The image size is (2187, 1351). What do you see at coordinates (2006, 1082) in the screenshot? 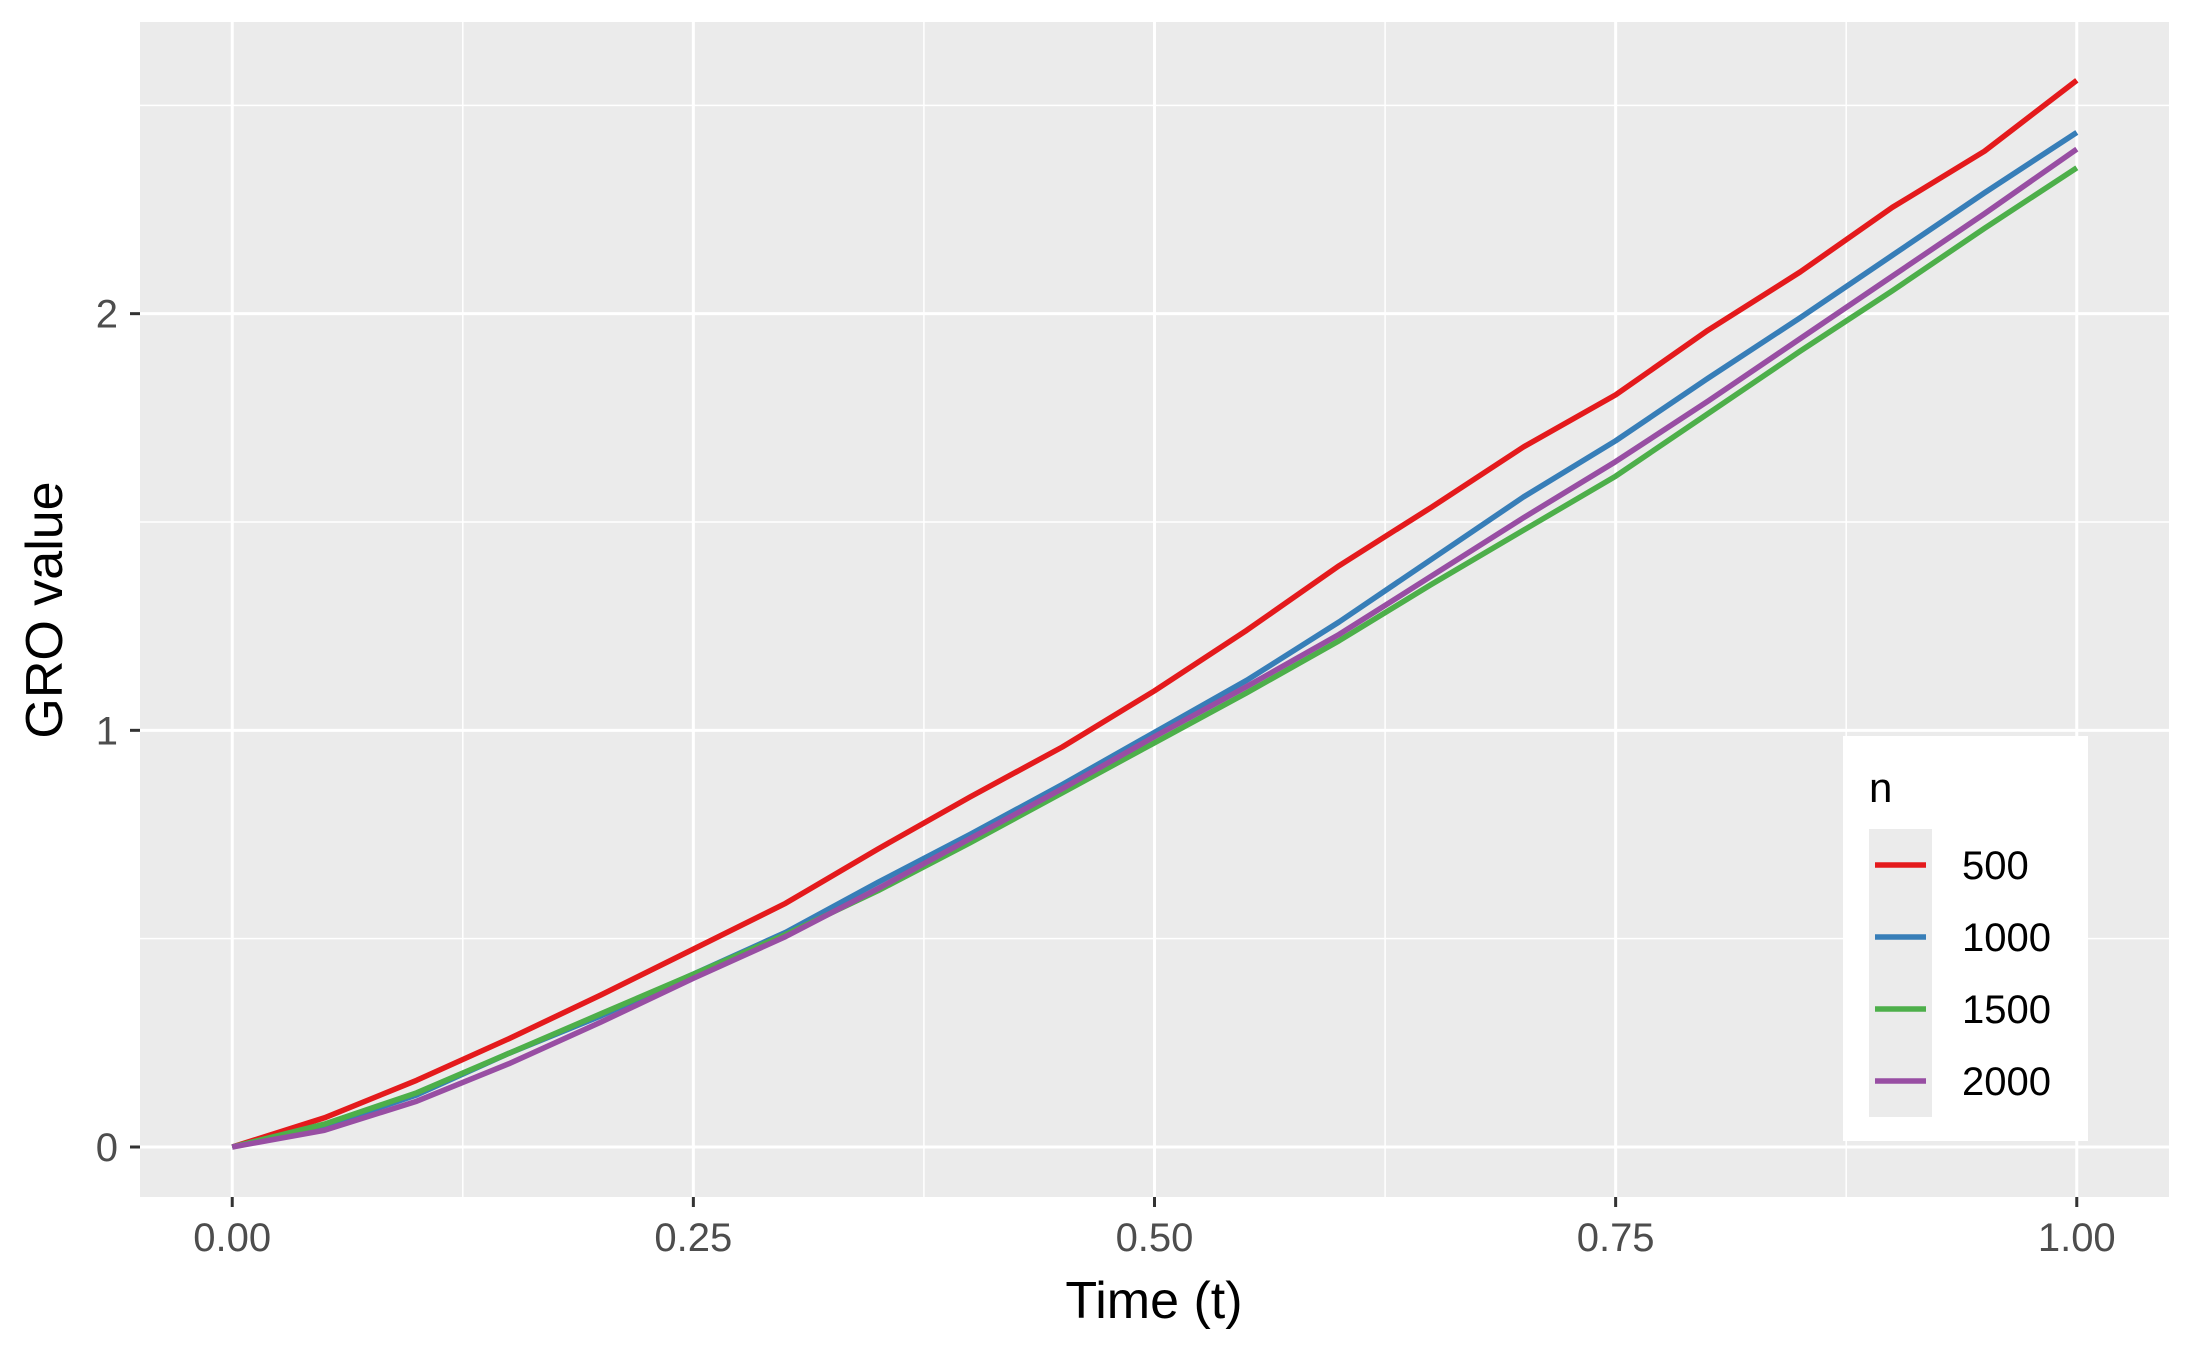
I see `legend-label-2000: 2000` at bounding box center [2006, 1082].